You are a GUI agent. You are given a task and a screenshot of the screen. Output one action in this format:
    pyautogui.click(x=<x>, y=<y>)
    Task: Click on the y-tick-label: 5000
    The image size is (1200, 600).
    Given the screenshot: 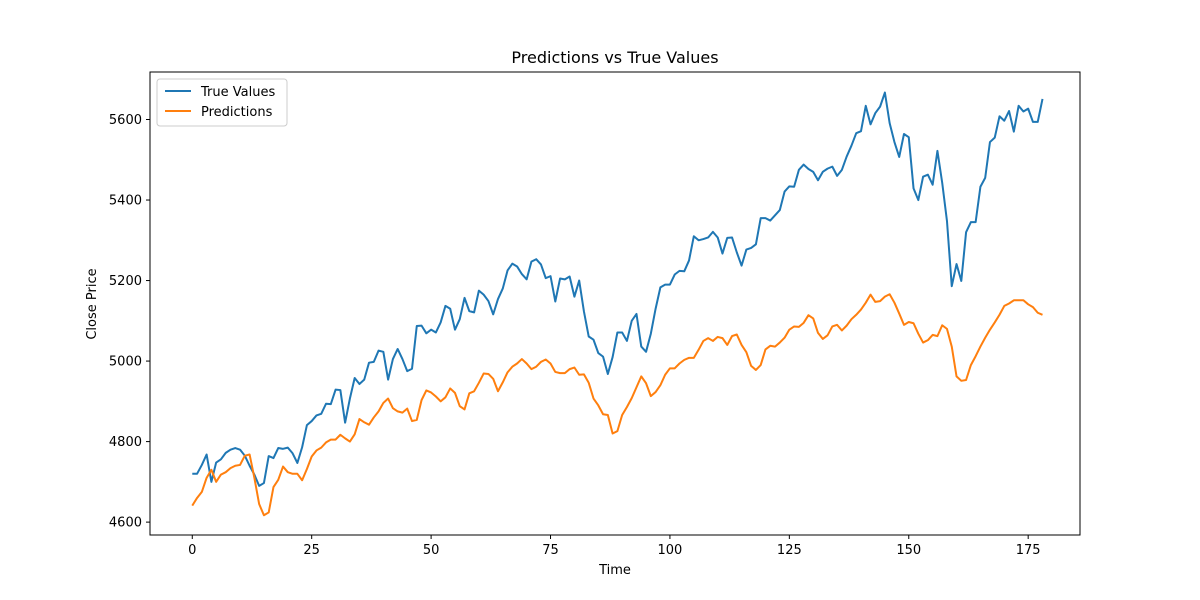 What is the action you would take?
    pyautogui.click(x=125, y=362)
    